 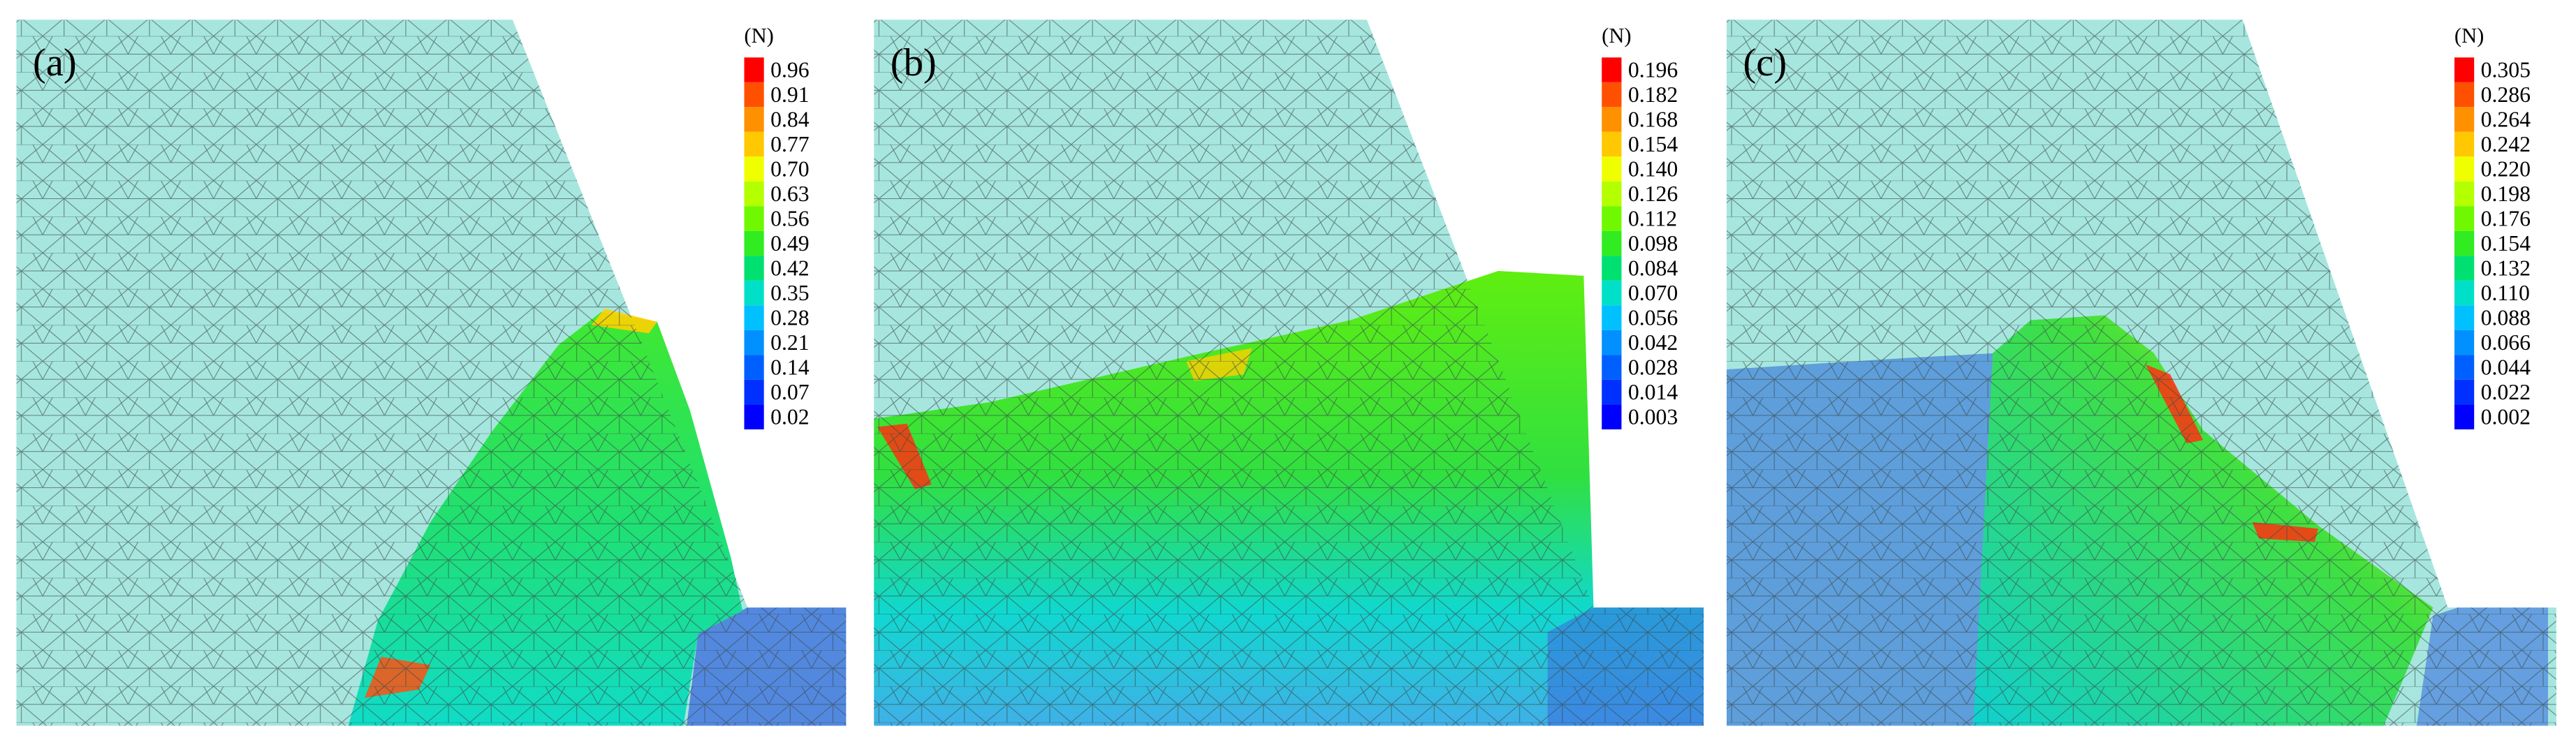 What do you see at coordinates (1653, 194) in the screenshot?
I see `colorbar-label: 0.126` at bounding box center [1653, 194].